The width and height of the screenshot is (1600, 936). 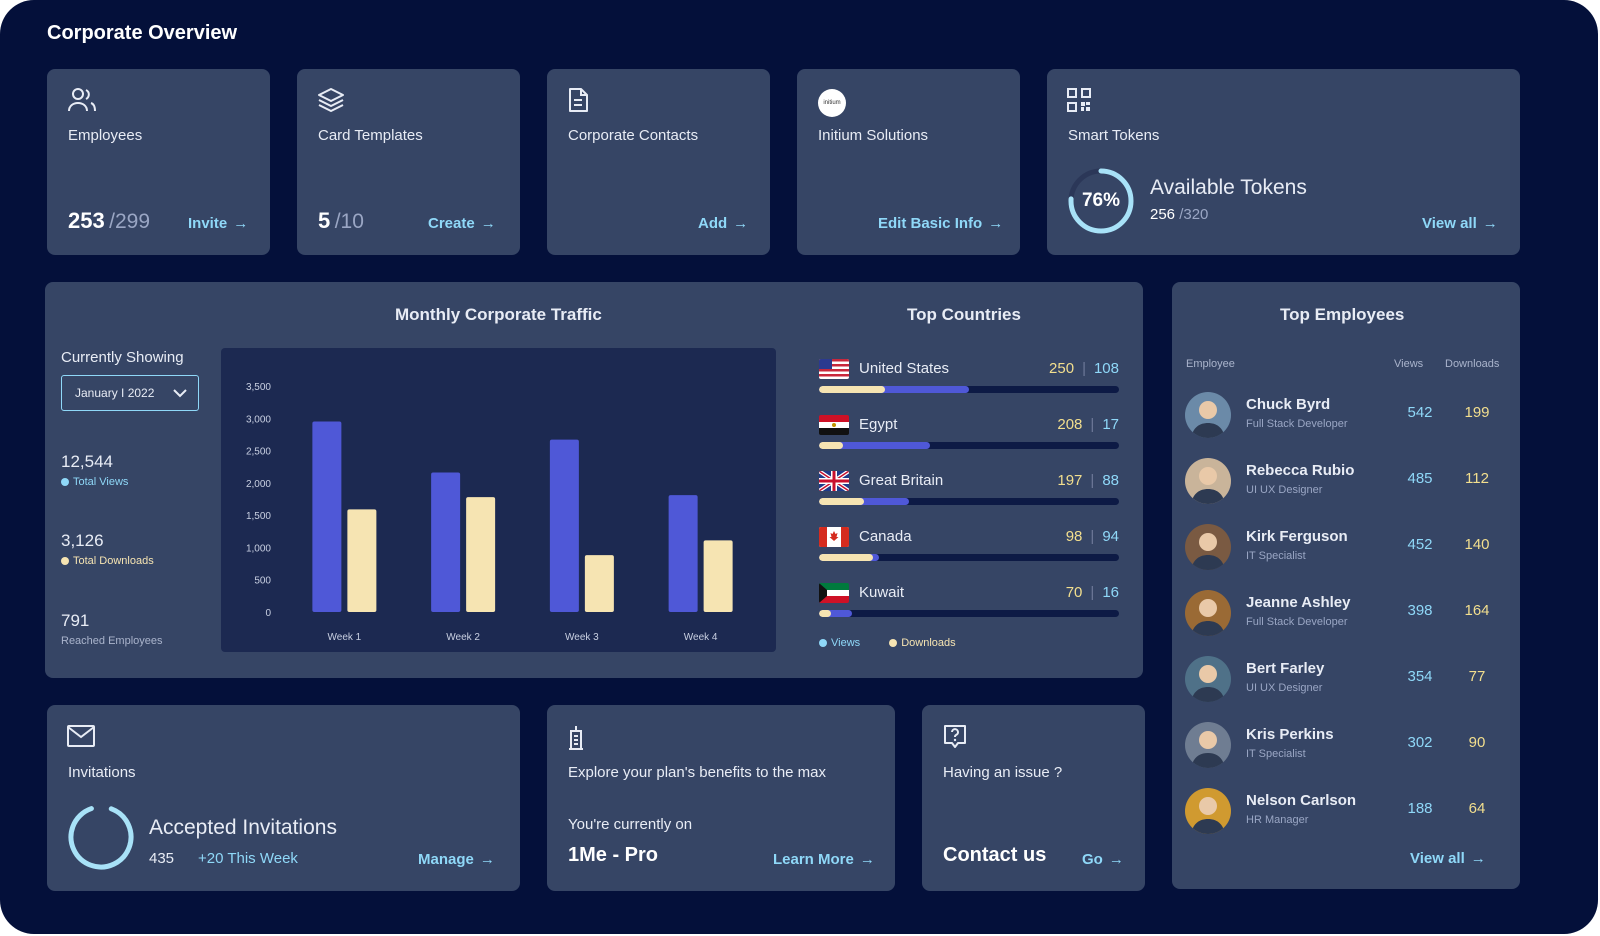 What do you see at coordinates (941, 223) in the screenshot?
I see `edit-basic-info-link: Edit Basic Info →` at bounding box center [941, 223].